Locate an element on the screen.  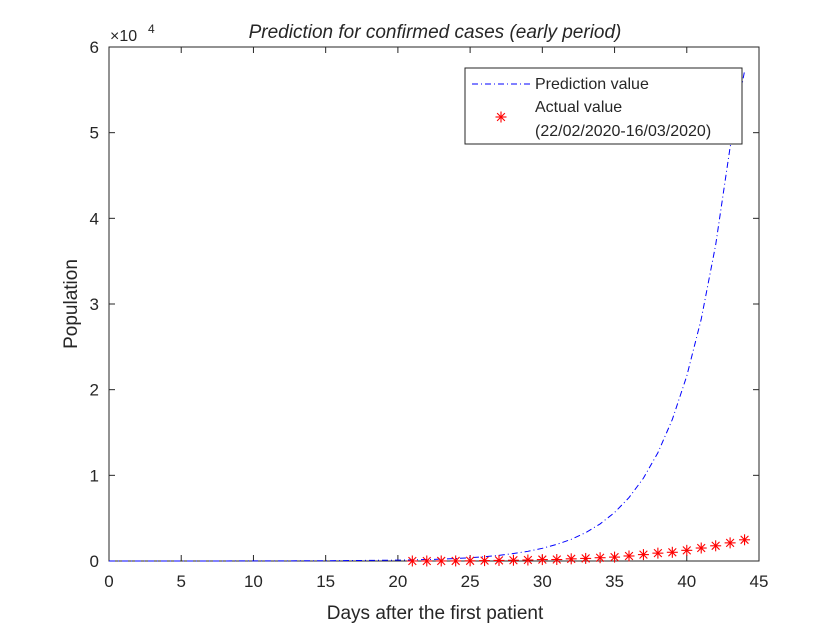
y-exponent-label: ×10 4 is located at coordinates (132, 33).